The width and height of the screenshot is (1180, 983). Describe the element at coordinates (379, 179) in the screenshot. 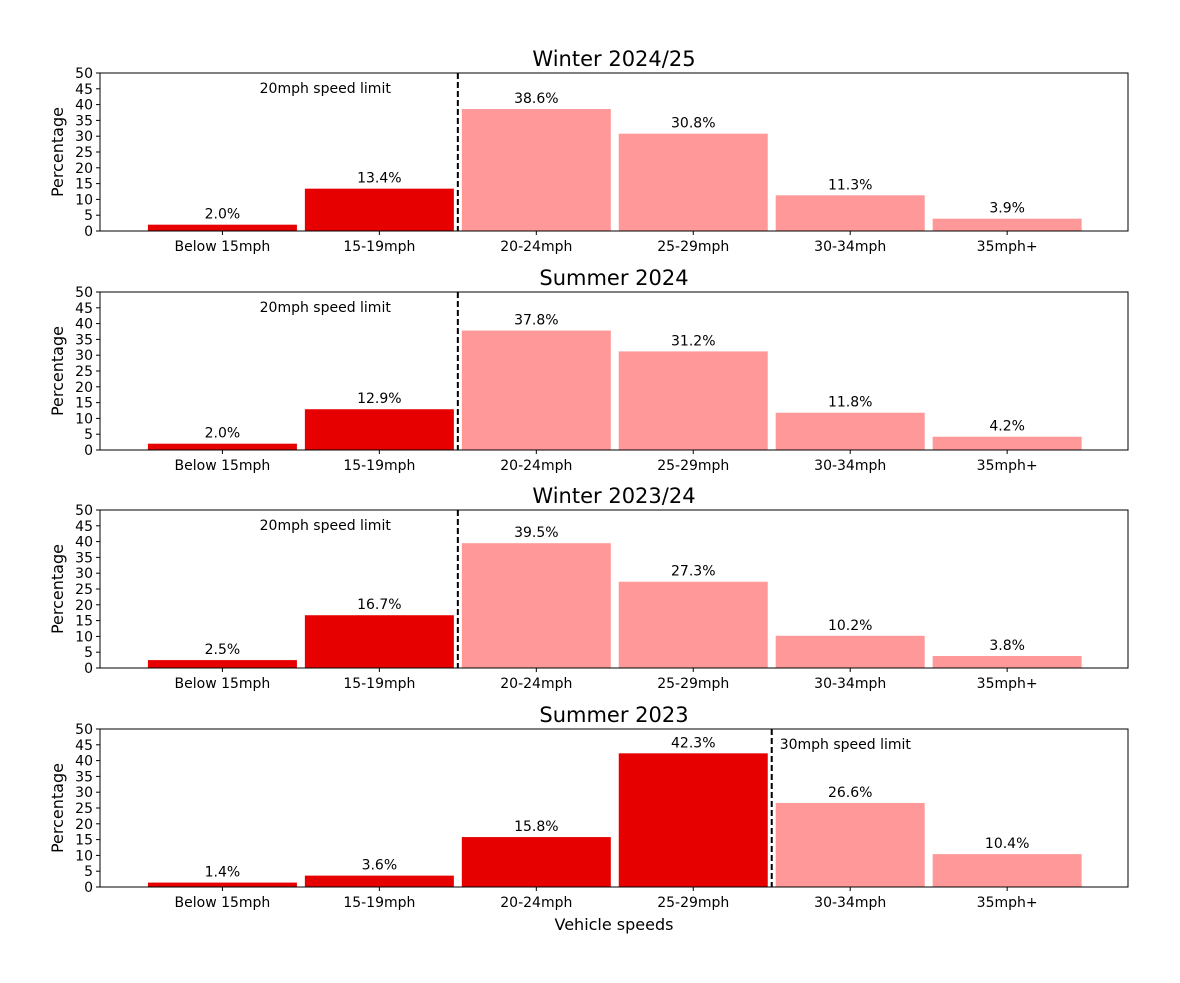

I see `bar-value-label: 13.4%` at that location.